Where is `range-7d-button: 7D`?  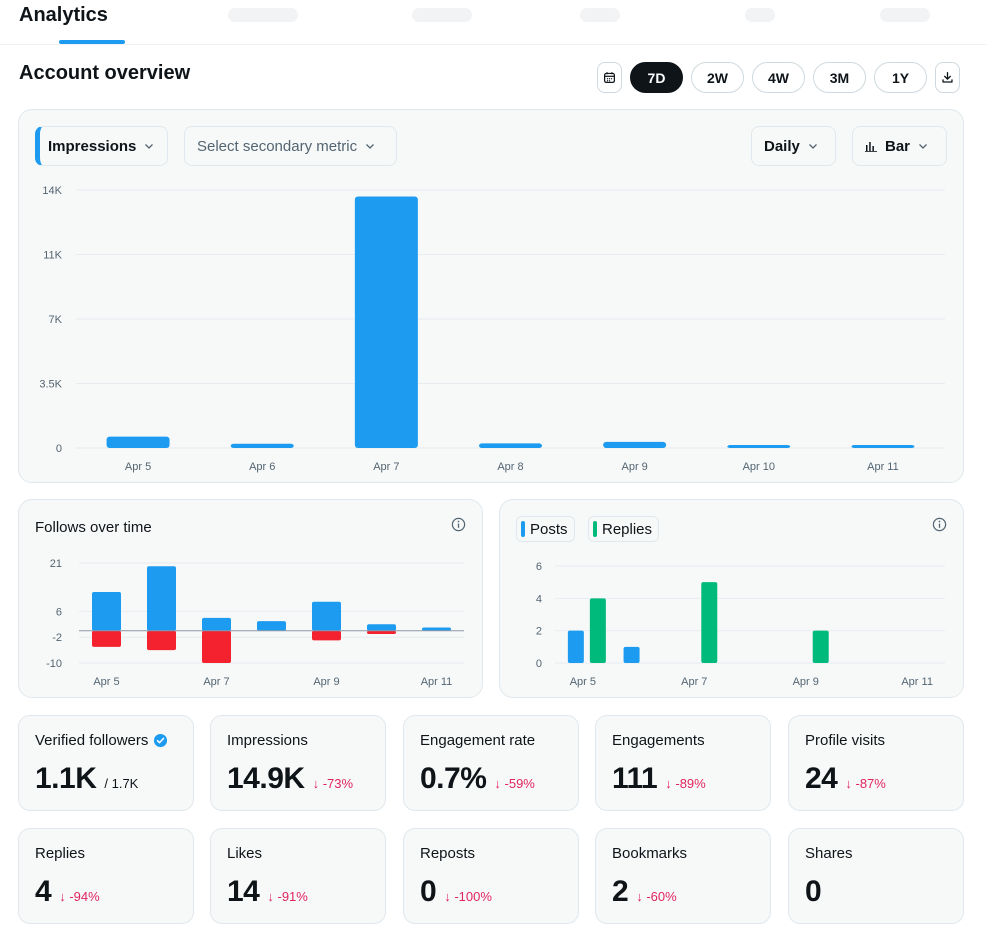
range-7d-button: 7D is located at coordinates (656, 77).